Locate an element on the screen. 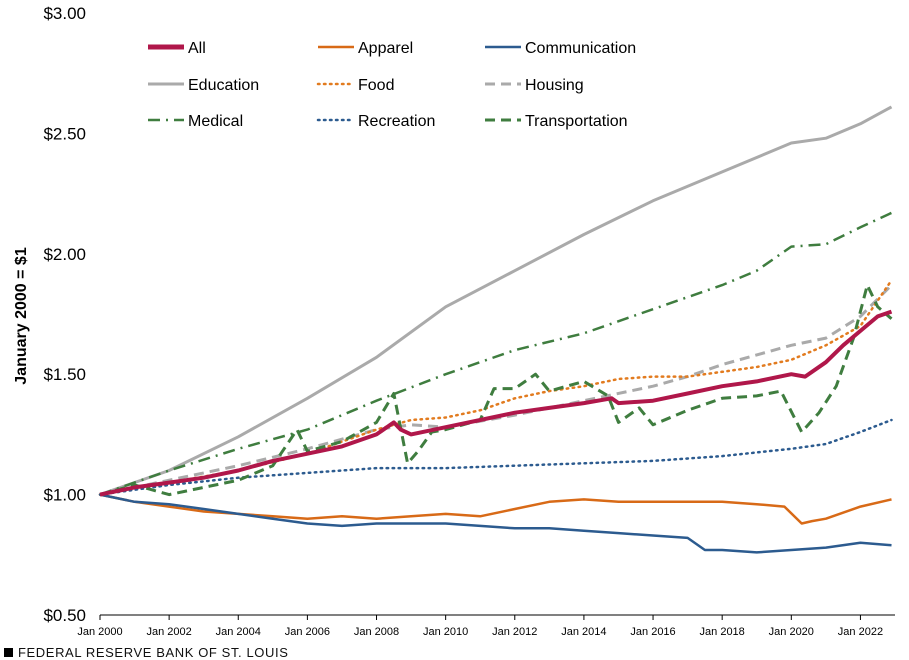  footer-square-icon is located at coordinates (8, 652).